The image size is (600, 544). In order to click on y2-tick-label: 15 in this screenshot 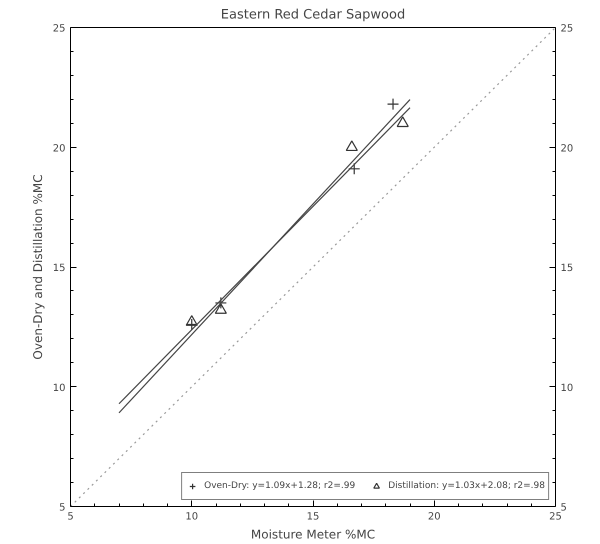, I will do `click(567, 268)`.